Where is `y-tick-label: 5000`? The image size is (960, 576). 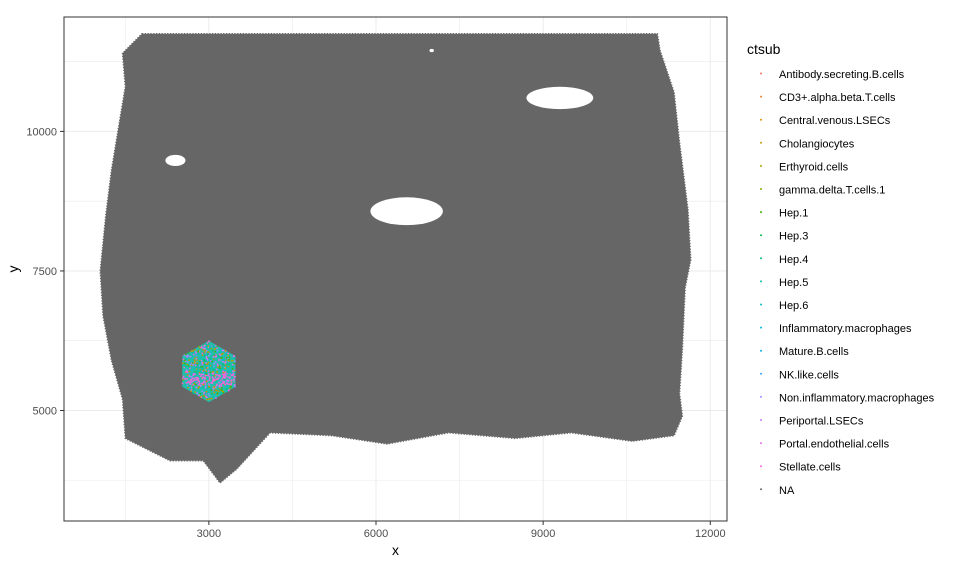 y-tick-label: 5000 is located at coordinates (45, 411).